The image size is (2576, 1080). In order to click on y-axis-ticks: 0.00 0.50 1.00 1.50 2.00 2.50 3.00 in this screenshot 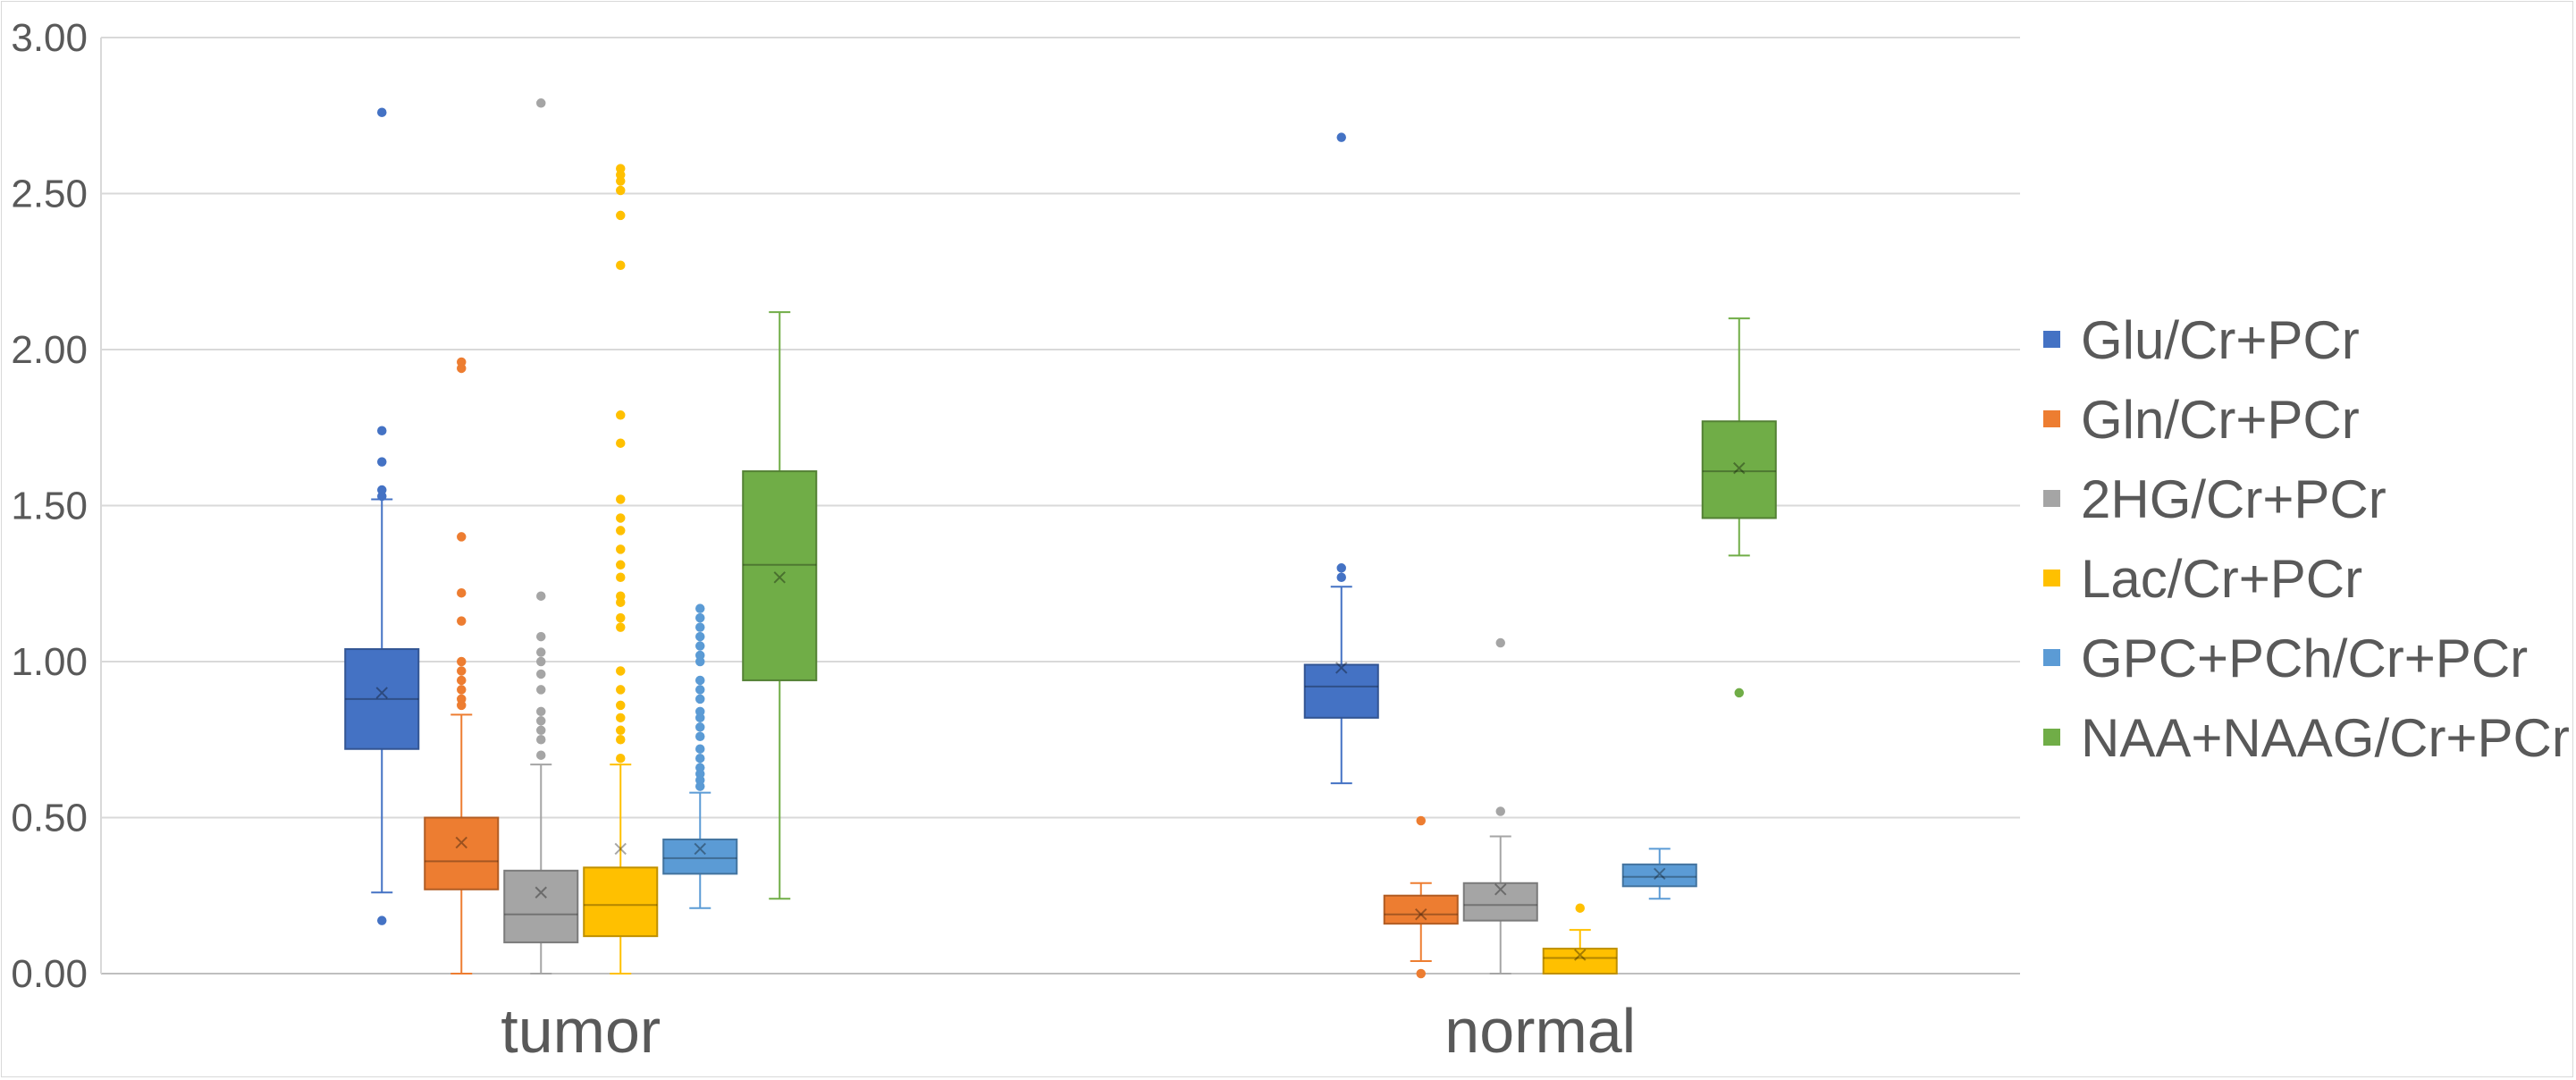, I will do `click(50, 506)`.